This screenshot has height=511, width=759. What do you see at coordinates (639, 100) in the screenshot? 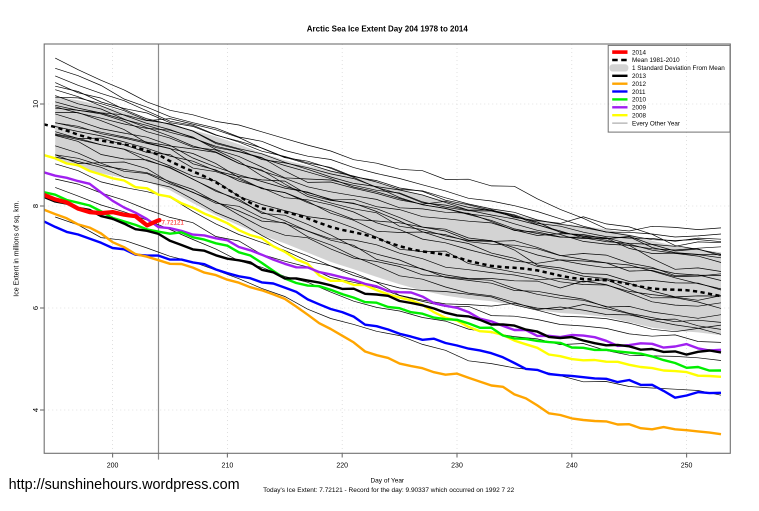
I see `svg-text: 2010` at bounding box center [639, 100].